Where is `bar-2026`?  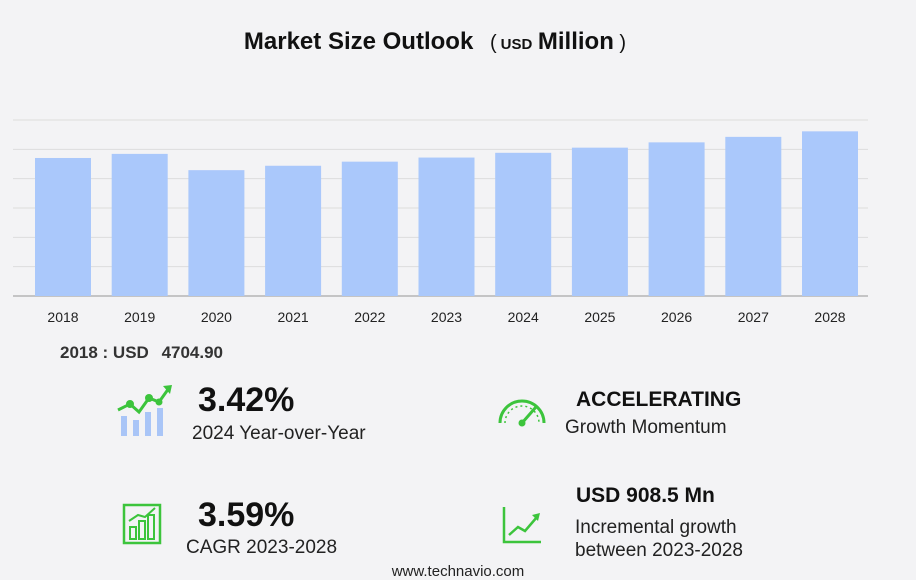
bar-2026 is located at coordinates (676, 219).